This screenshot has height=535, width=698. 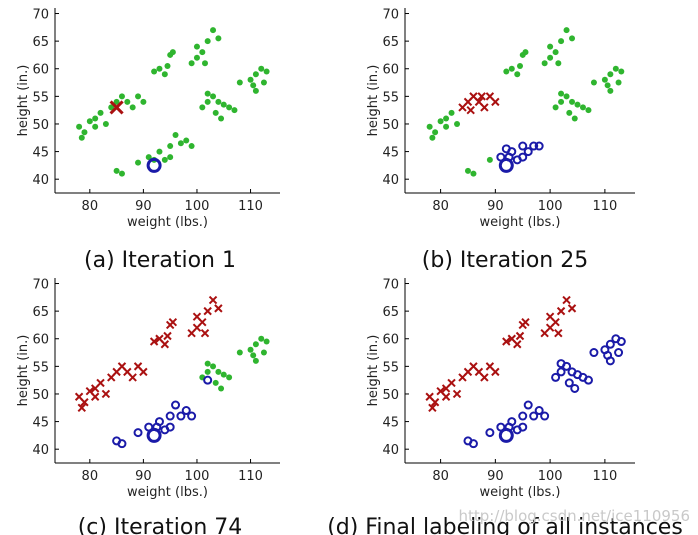 I want to click on y-axis-label: height (in.), so click(x=373, y=371).